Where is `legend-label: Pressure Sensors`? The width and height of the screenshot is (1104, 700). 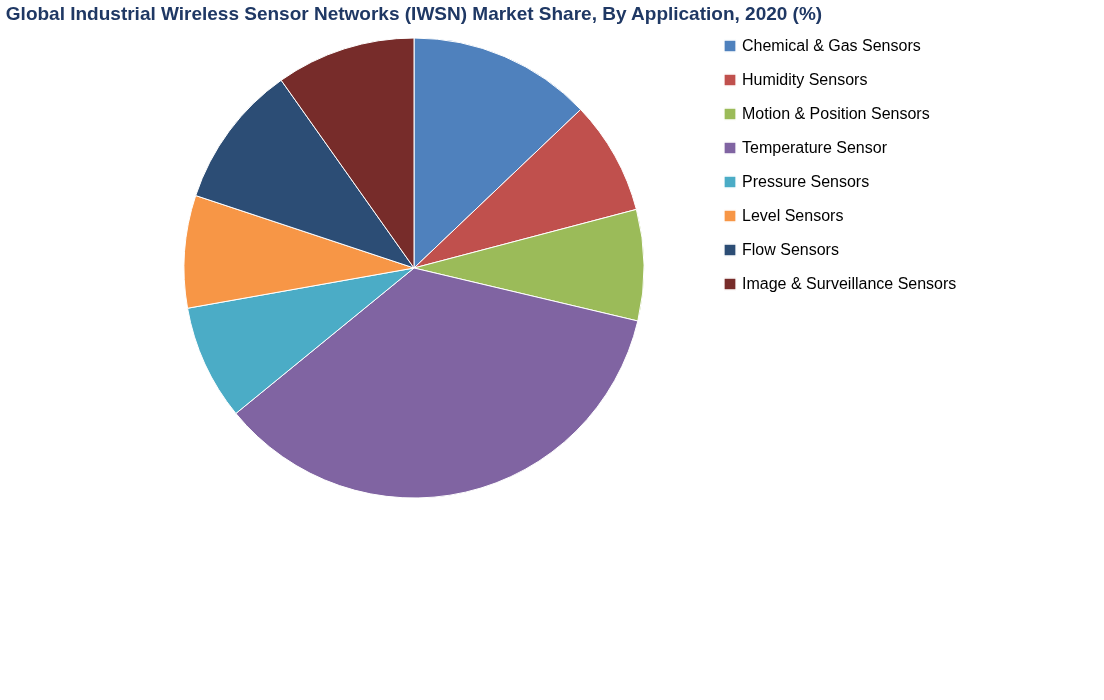 legend-label: Pressure Sensors is located at coordinates (806, 181).